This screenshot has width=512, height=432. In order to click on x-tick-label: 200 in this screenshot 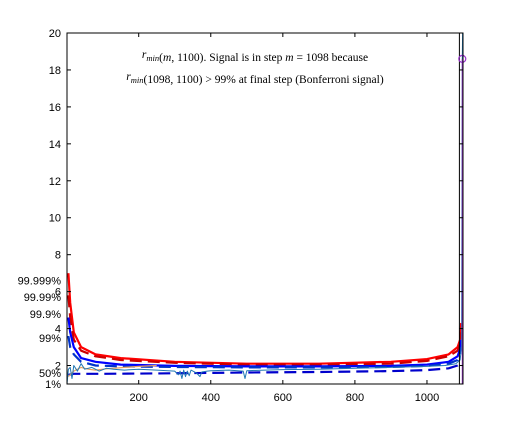, I will do `click(139, 398)`.